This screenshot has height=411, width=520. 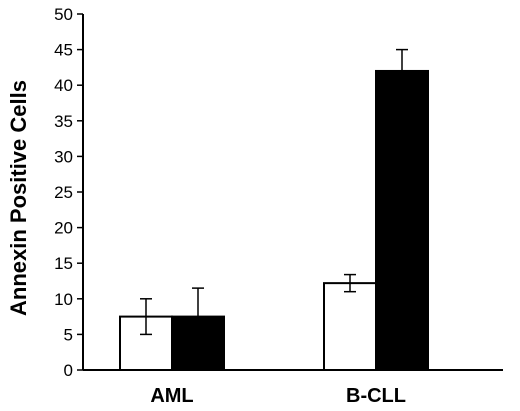 What do you see at coordinates (63, 85) in the screenshot?
I see `y-tick-label: 40` at bounding box center [63, 85].